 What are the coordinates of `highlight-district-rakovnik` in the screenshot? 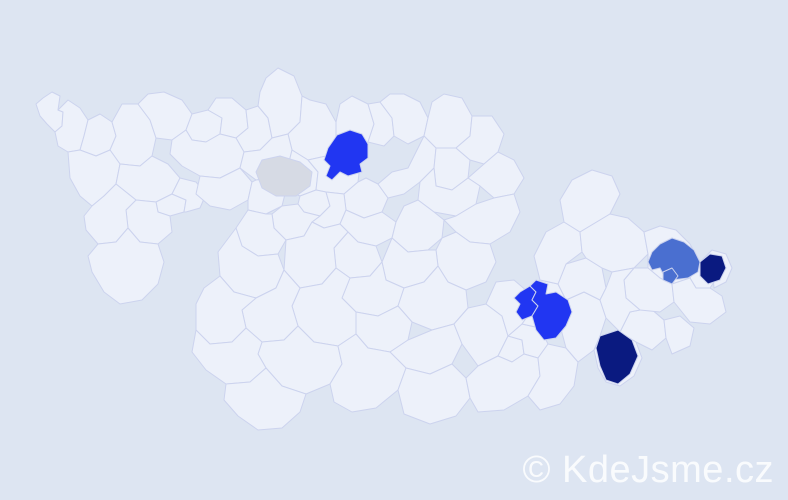 It's located at (284, 176).